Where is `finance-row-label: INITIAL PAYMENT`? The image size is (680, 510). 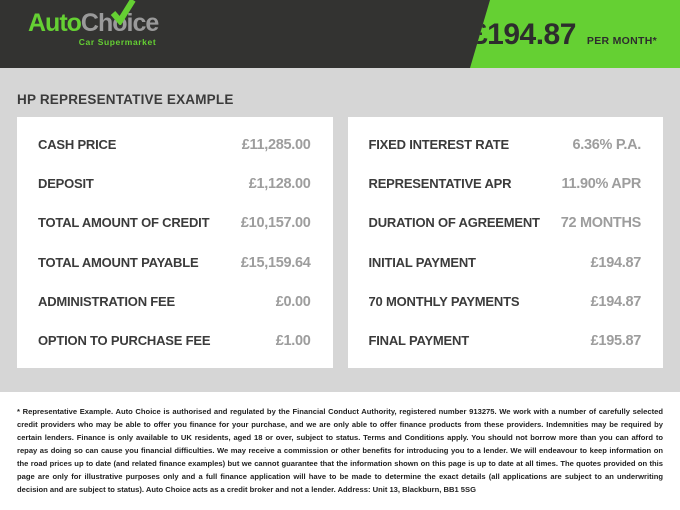
finance-row-label: INITIAL PAYMENT is located at coordinates (422, 262).